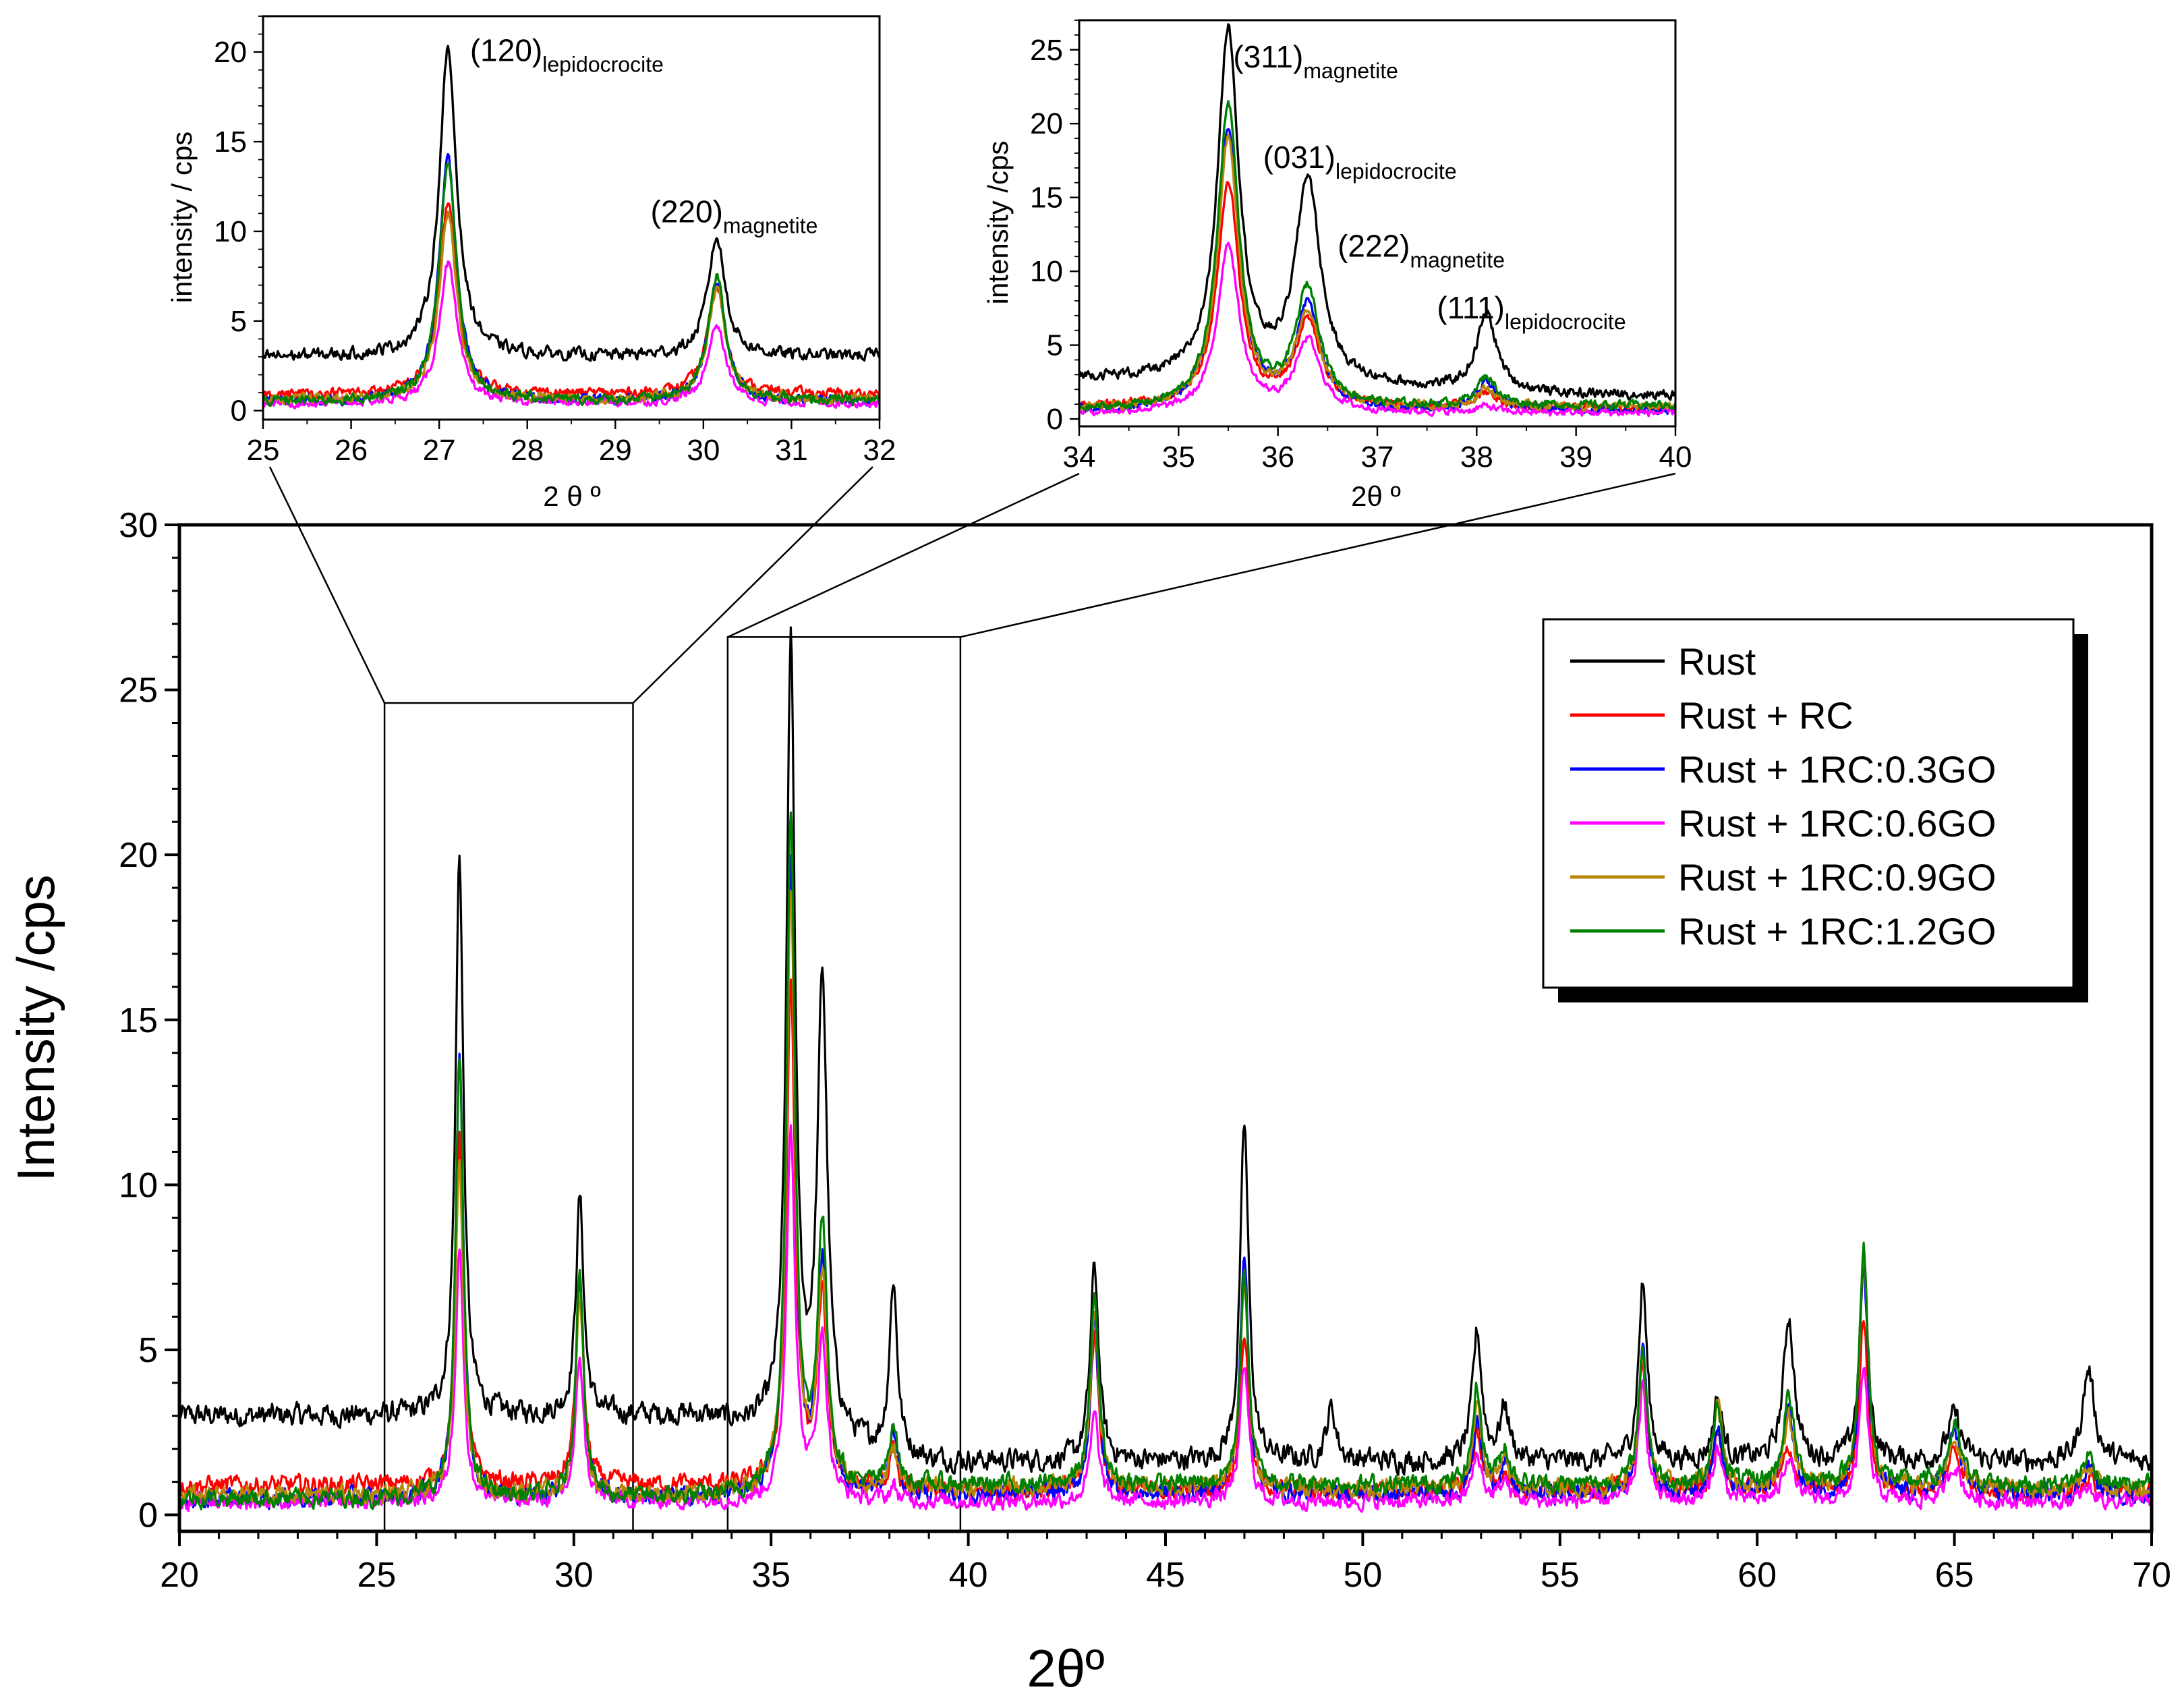  I want to click on inset-left-y-tick-label: 15, so click(231, 142).